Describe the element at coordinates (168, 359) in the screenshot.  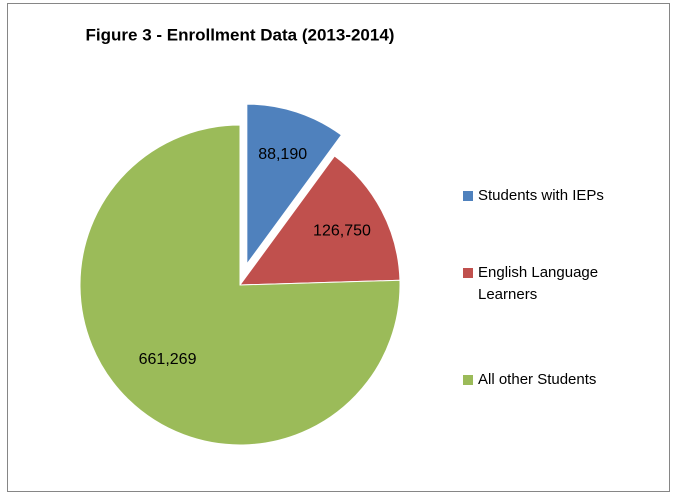
I see `data-label: 661,269` at that location.